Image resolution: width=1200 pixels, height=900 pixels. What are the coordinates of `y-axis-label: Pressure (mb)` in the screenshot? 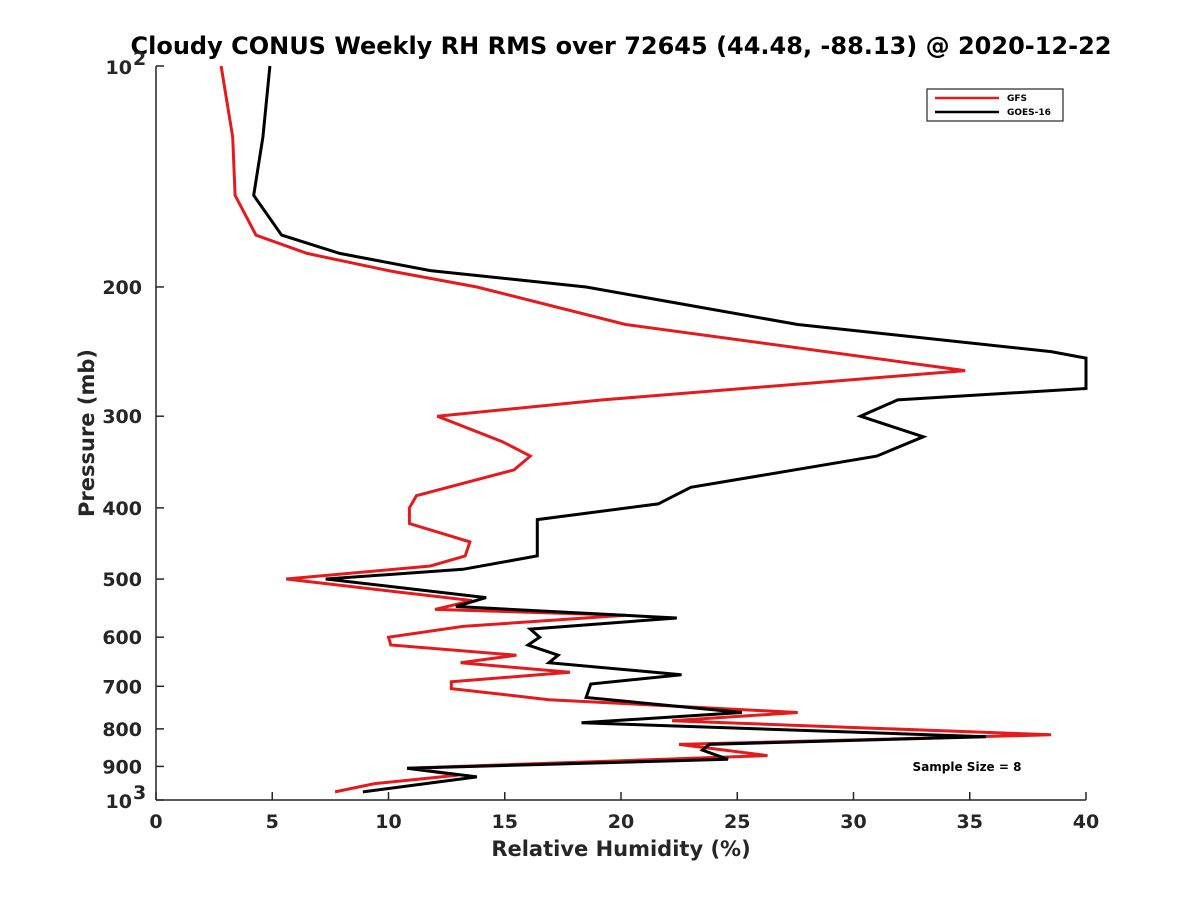 It's located at (87, 433).